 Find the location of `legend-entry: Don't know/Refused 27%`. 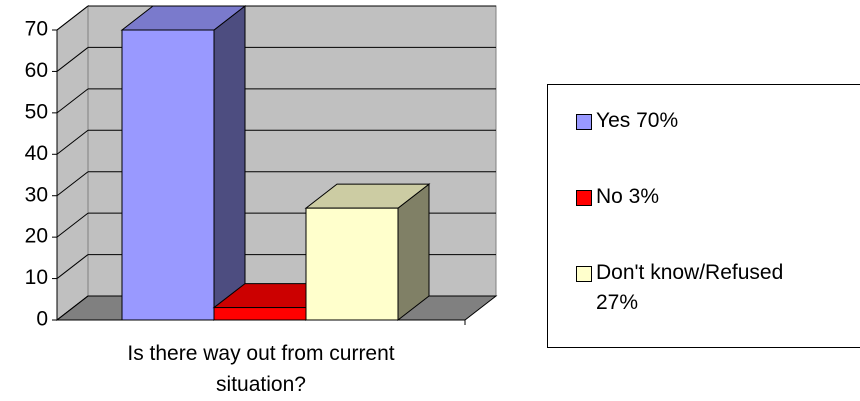

legend-entry: Don't know/Refused 27% is located at coordinates (691, 288).